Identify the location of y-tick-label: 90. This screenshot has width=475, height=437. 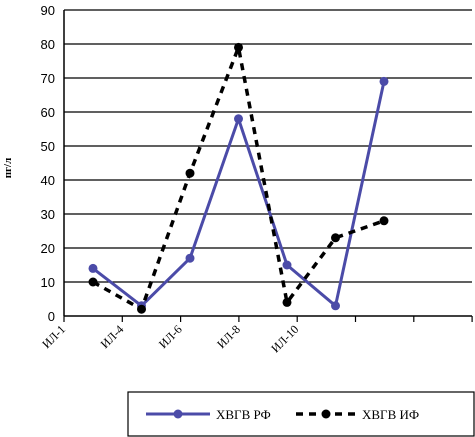
(48, 10).